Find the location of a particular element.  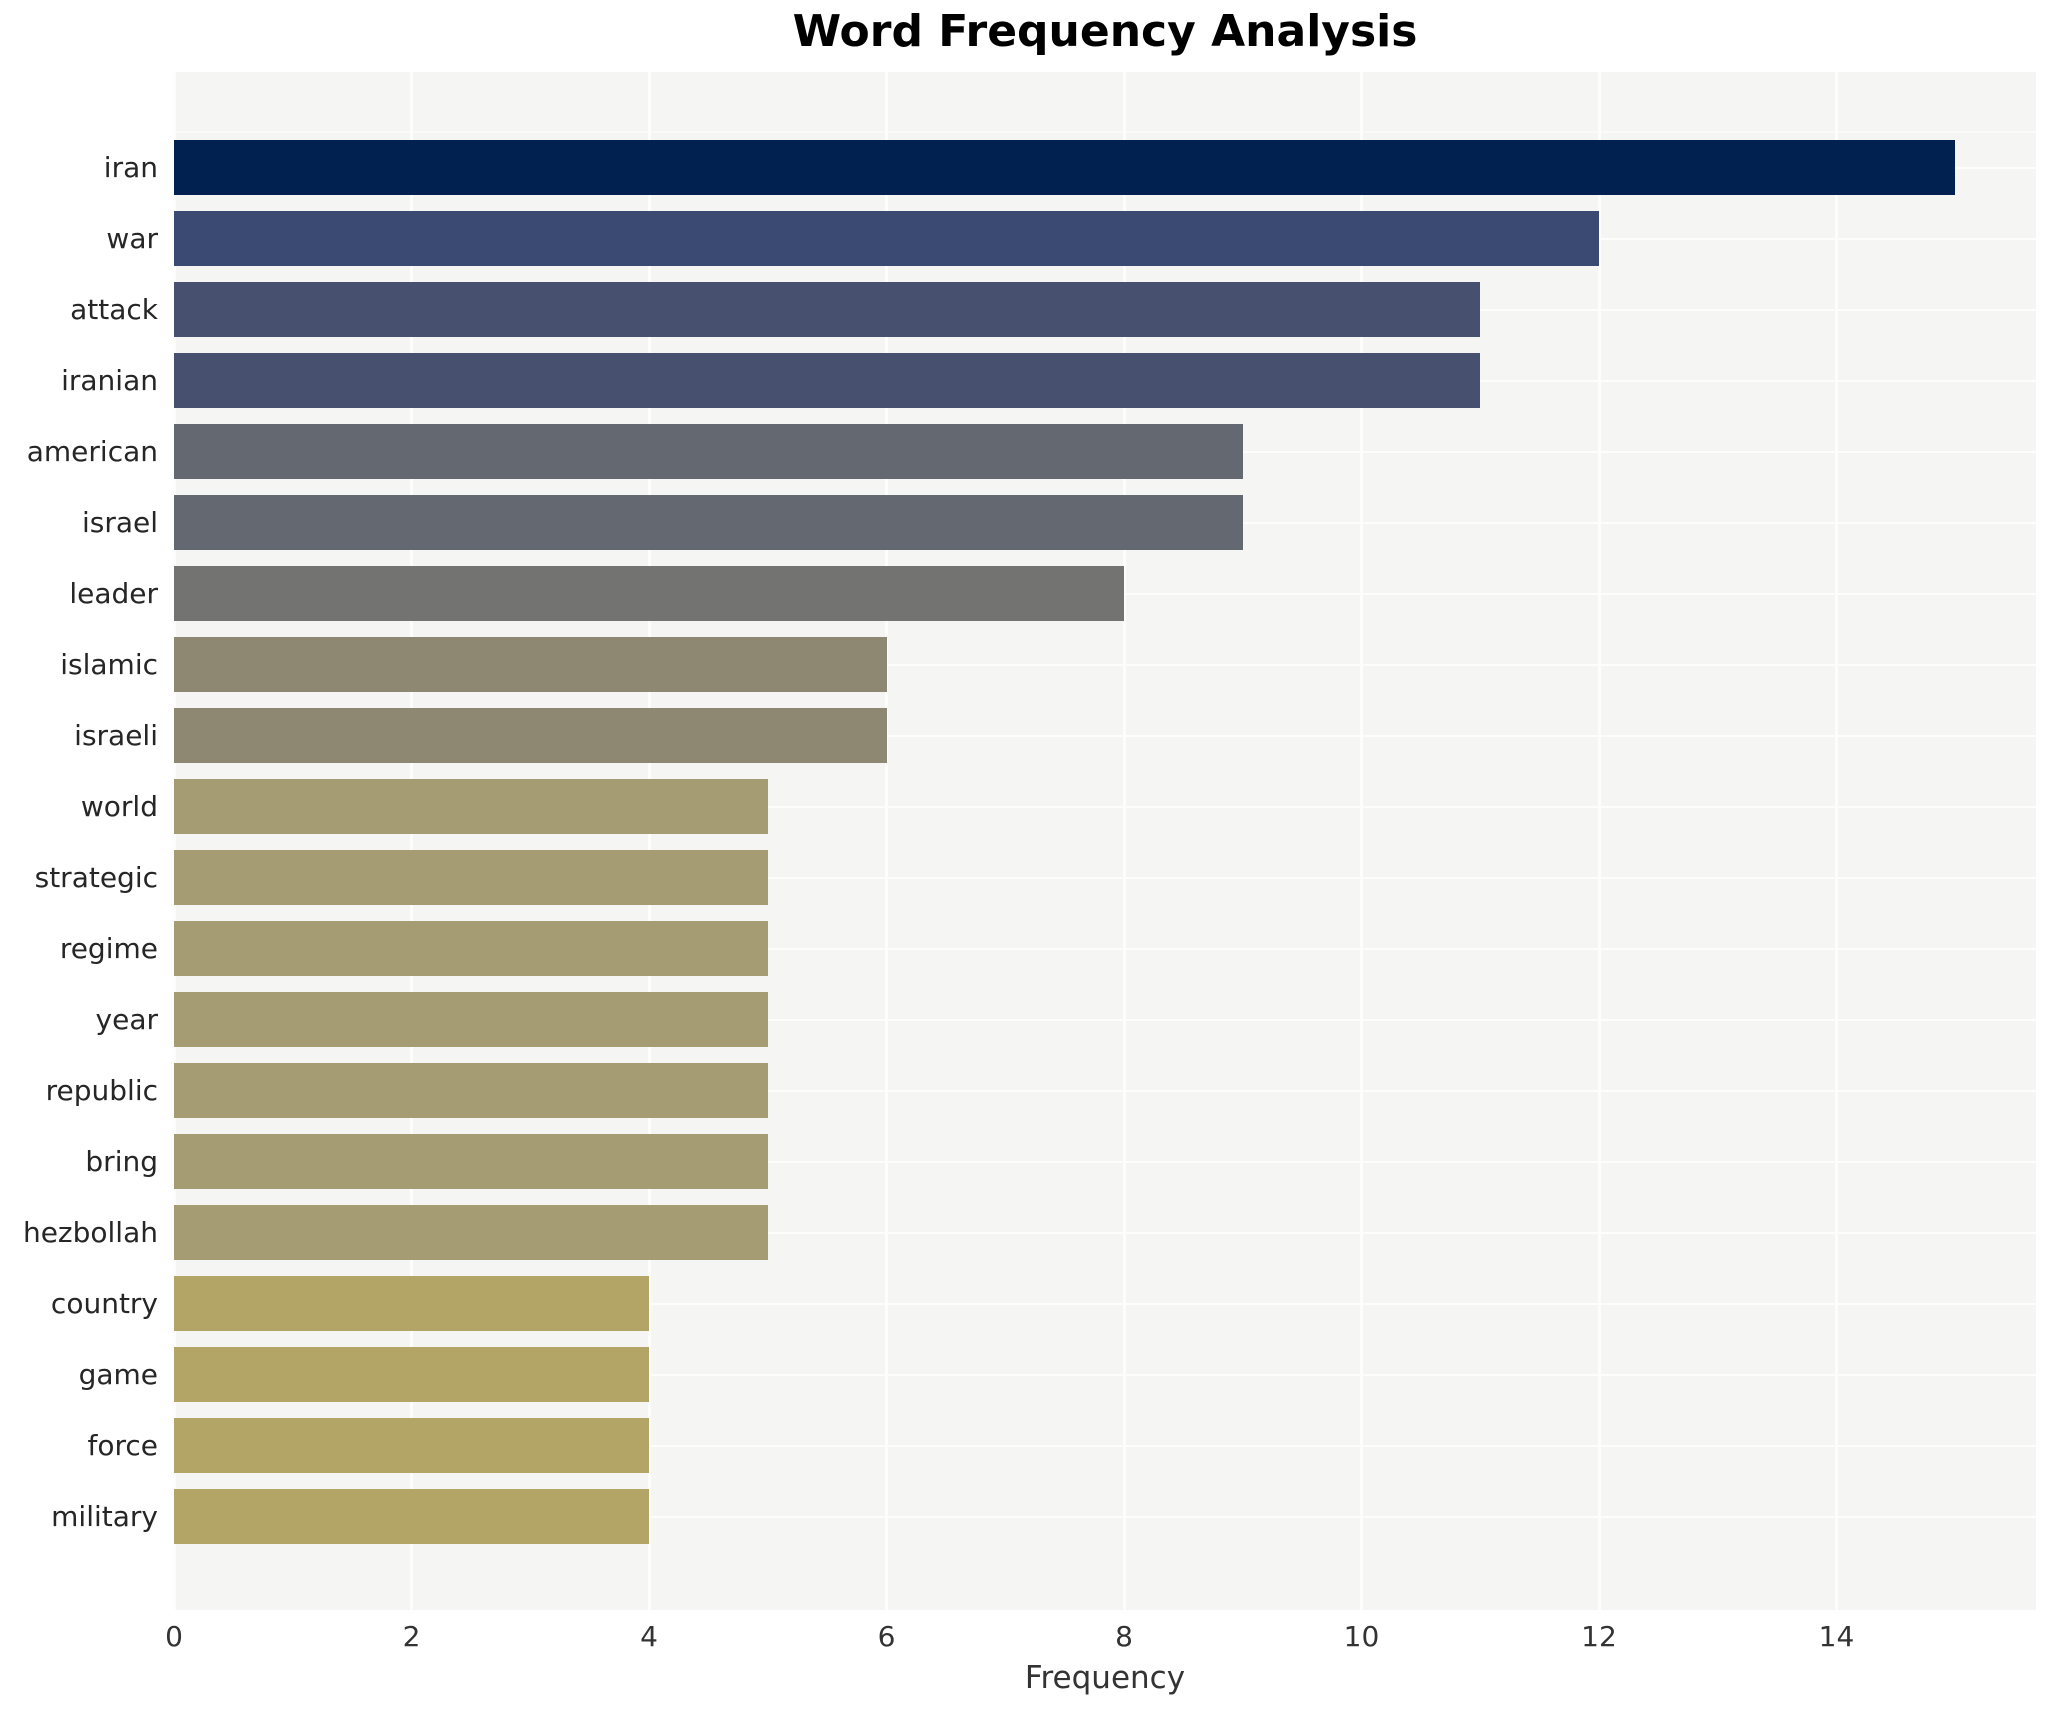

bar-attack is located at coordinates (827, 310).